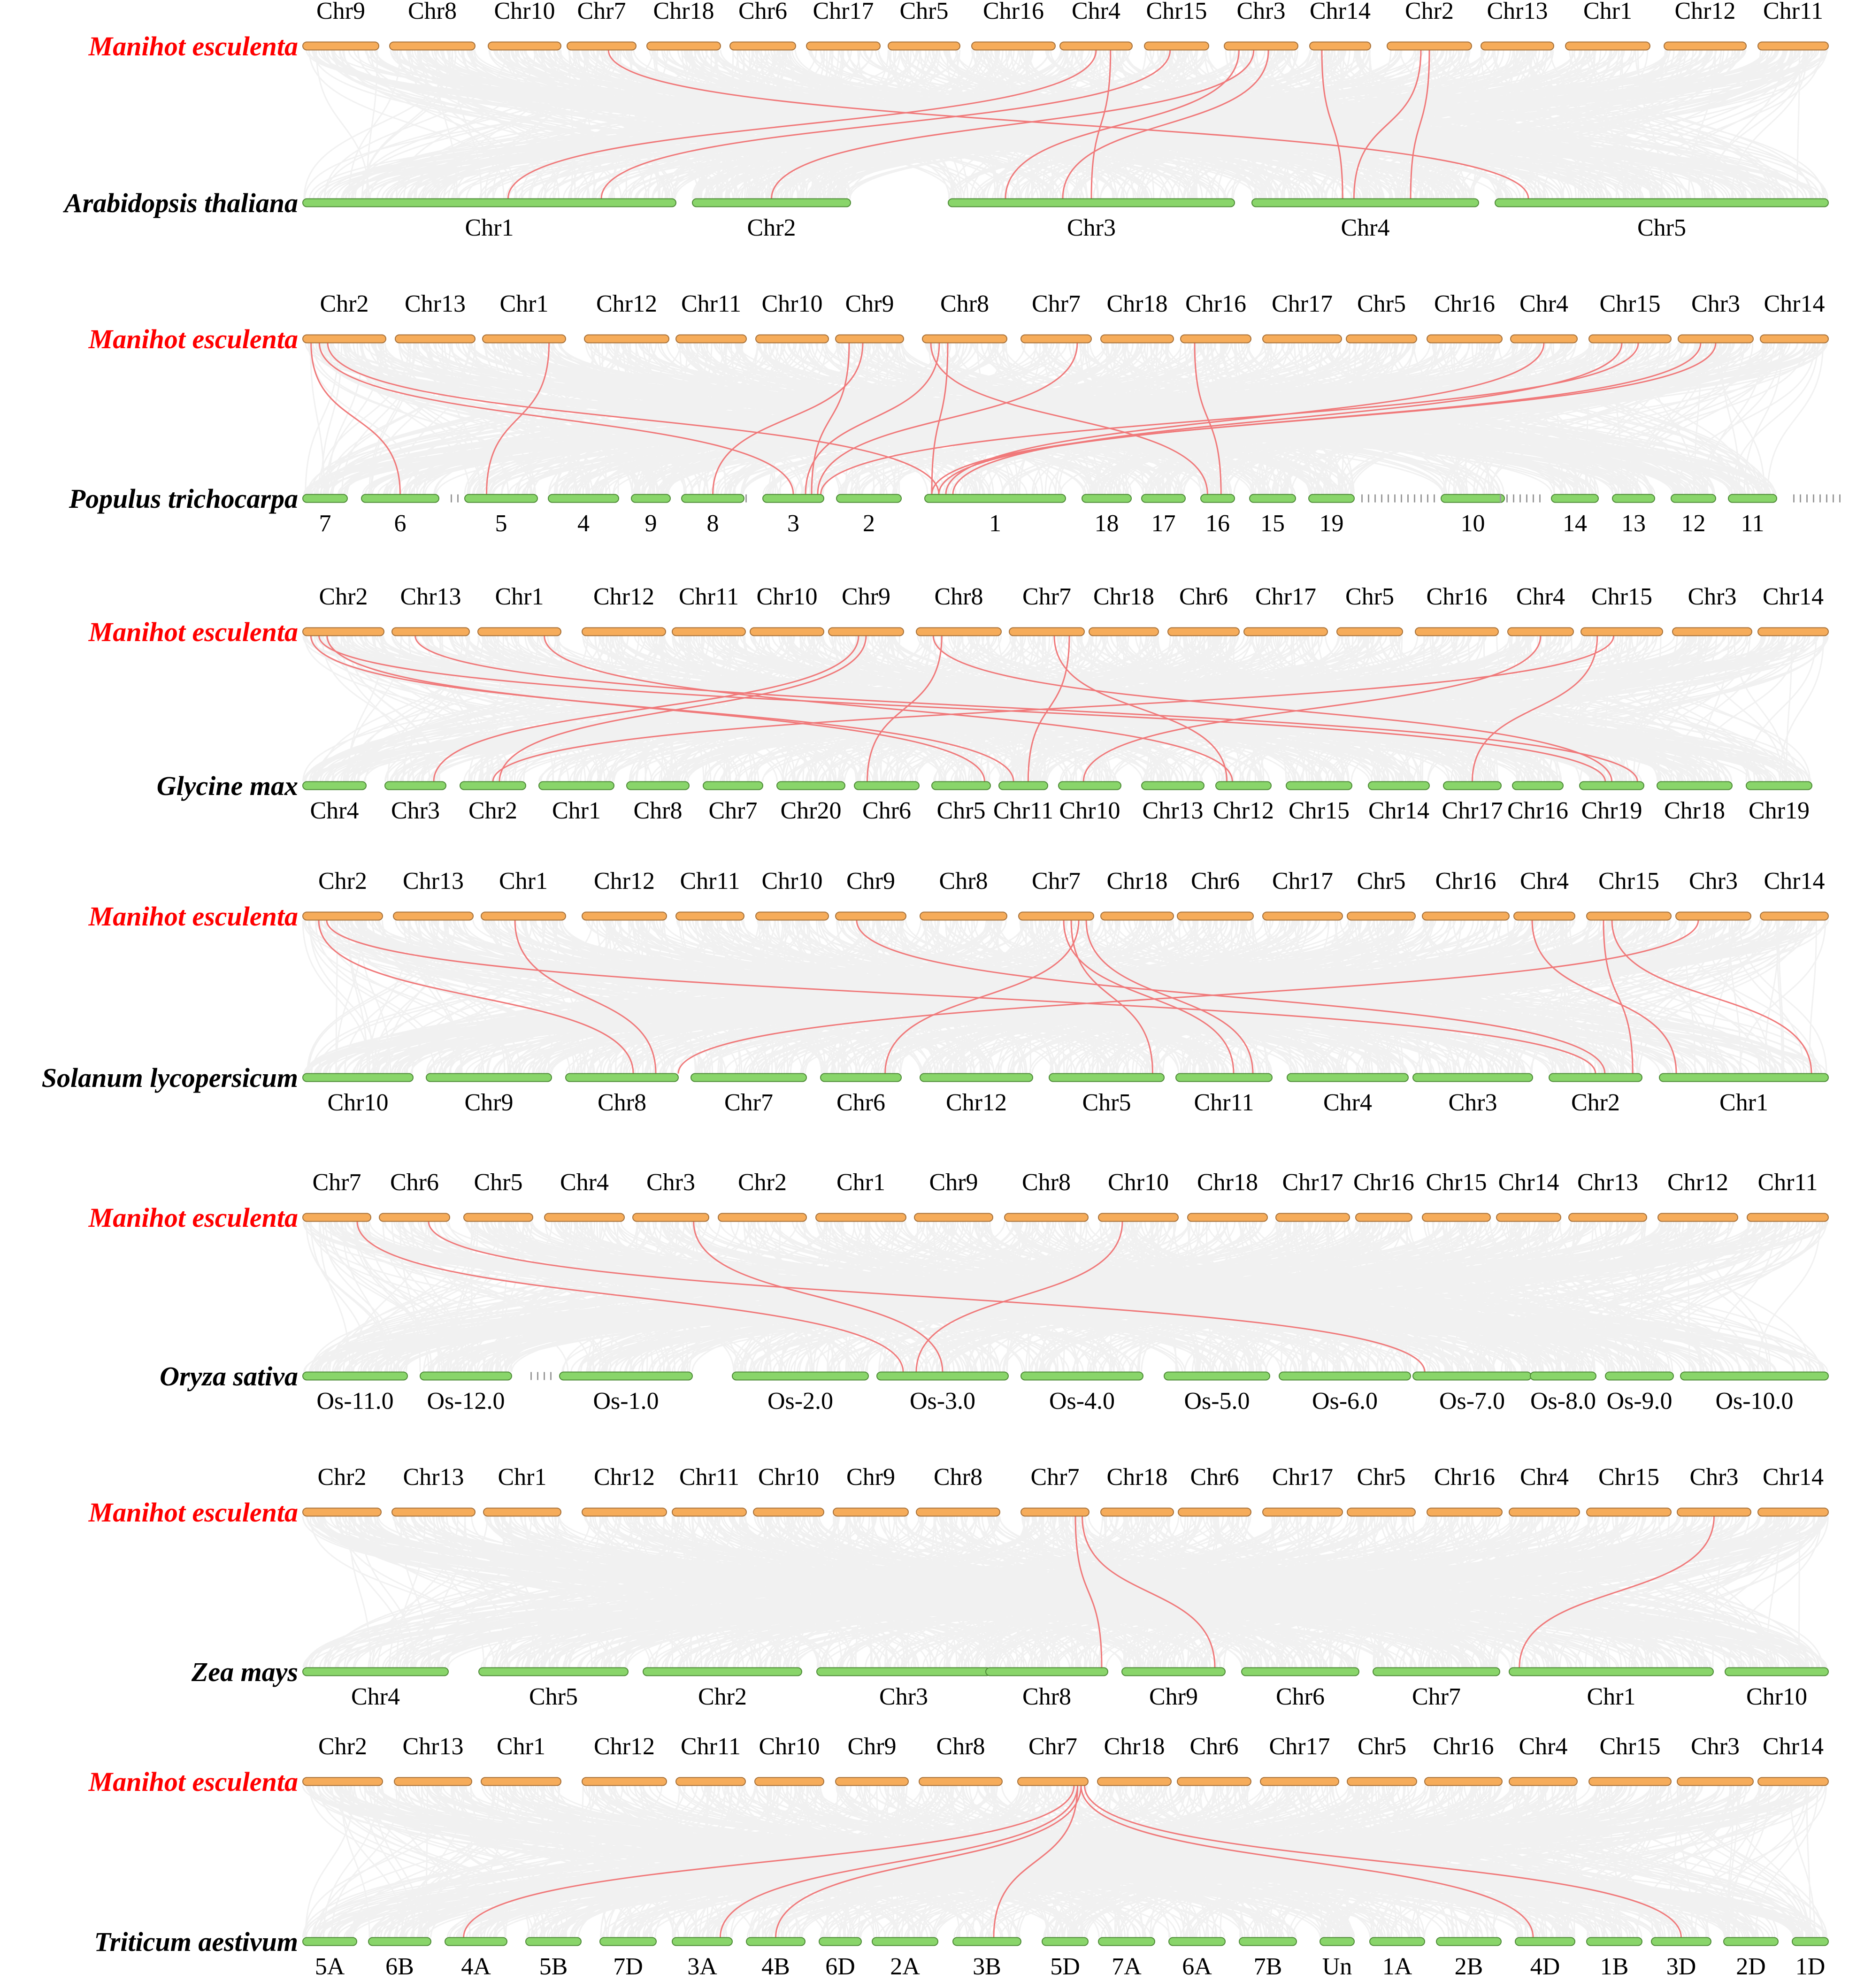  I want to click on manihot-chromosome-label: Chr16, so click(1457, 596).